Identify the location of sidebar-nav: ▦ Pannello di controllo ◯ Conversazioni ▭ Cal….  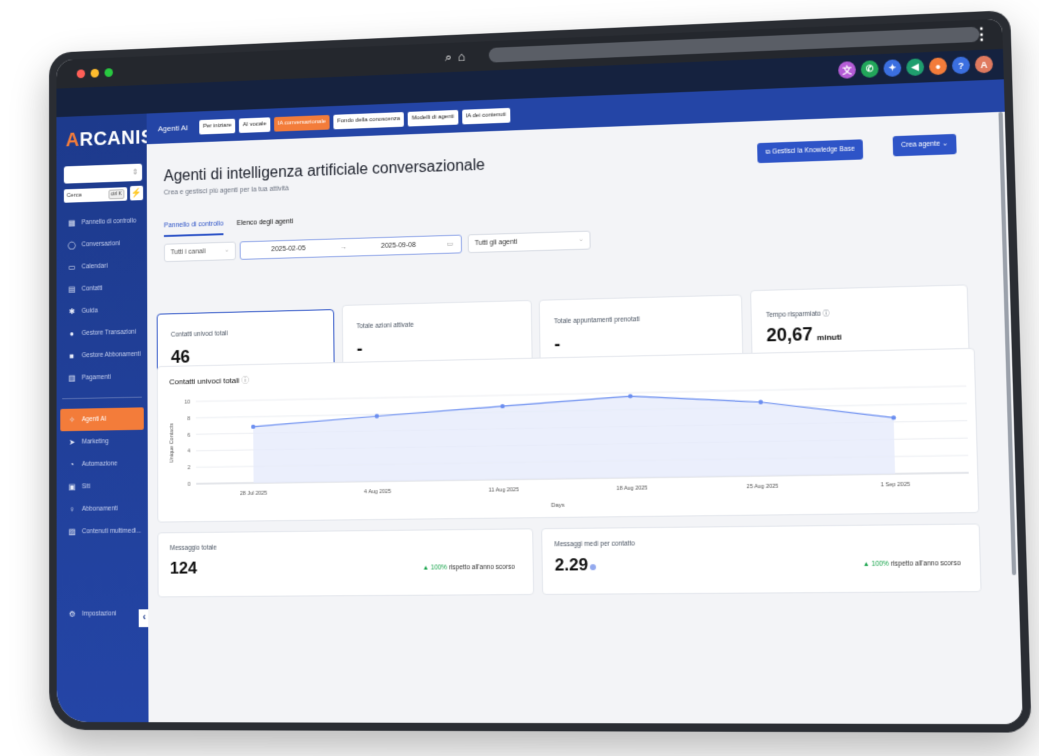
(101, 377).